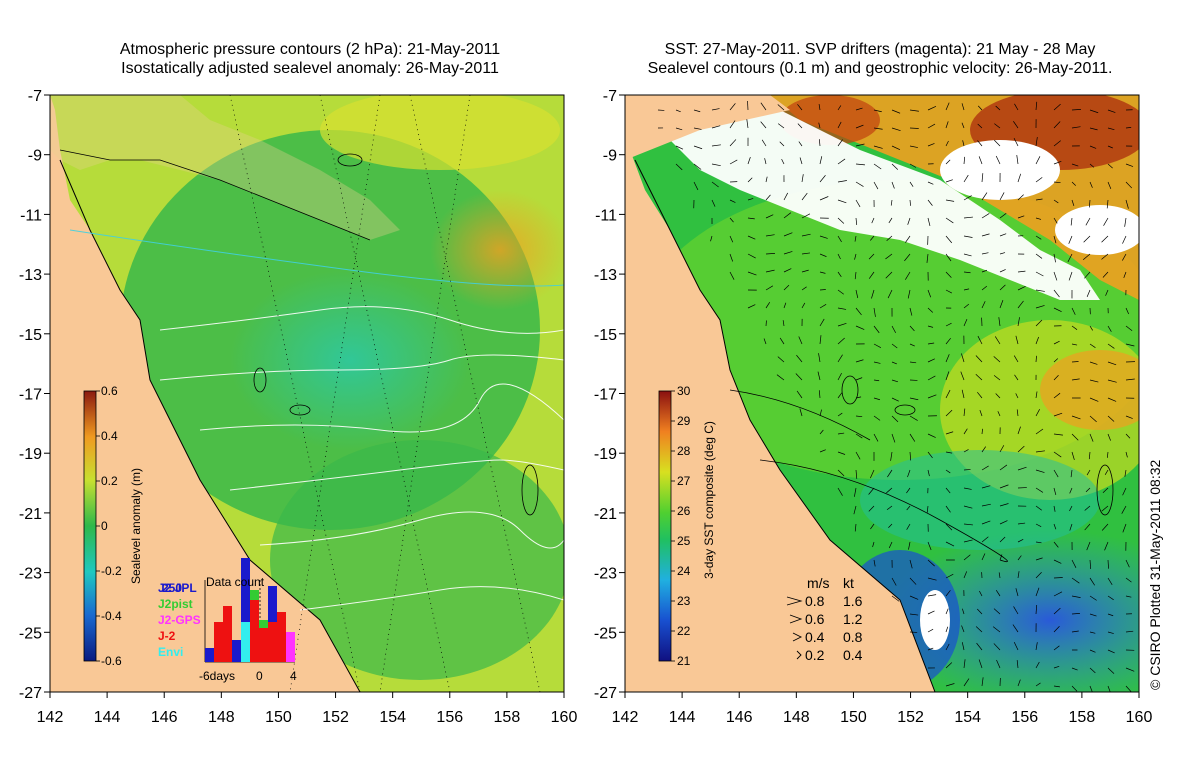 The image size is (1200, 780). I want to click on sst-tick-label: 24, so click(684, 571).